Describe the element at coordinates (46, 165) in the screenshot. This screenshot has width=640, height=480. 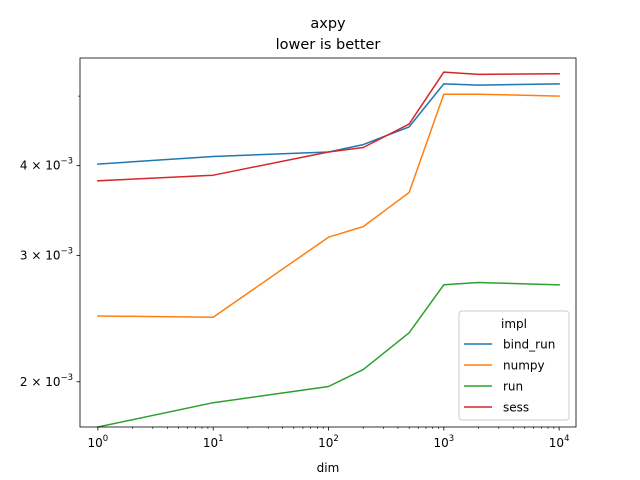
I see `y-tick-label: 4 × 10⁻³` at that location.